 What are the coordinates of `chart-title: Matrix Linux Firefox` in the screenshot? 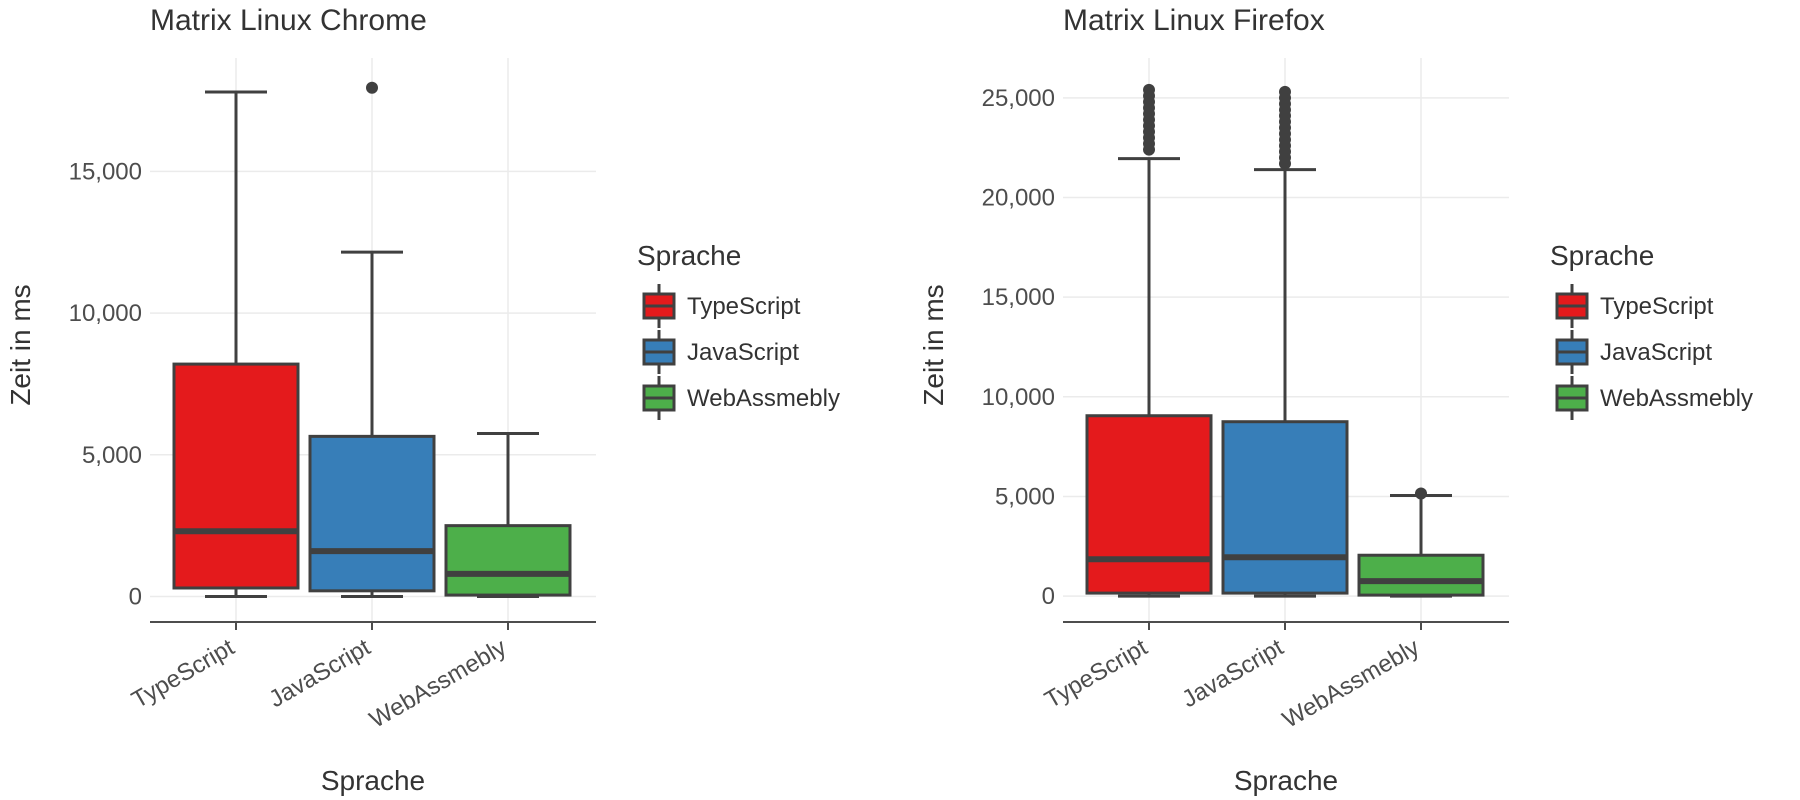 It's located at (1194, 20).